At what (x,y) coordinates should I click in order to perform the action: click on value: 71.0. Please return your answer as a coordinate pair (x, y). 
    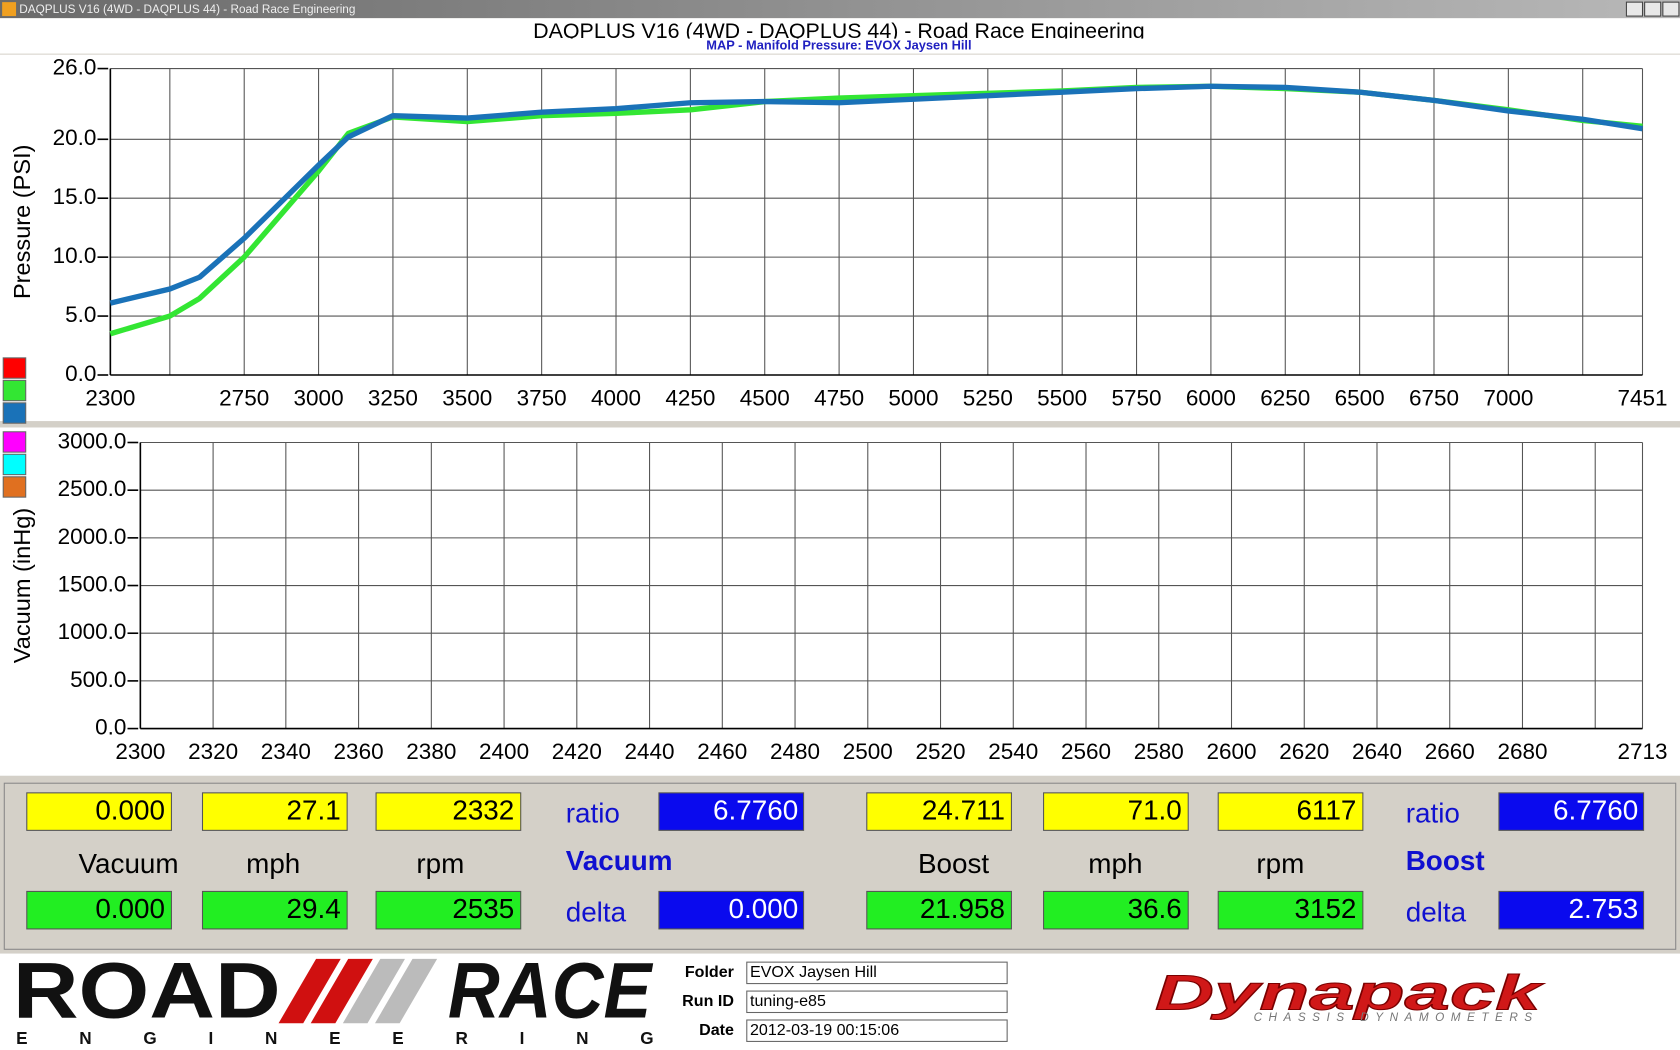
    Looking at the image, I should click on (1155, 810).